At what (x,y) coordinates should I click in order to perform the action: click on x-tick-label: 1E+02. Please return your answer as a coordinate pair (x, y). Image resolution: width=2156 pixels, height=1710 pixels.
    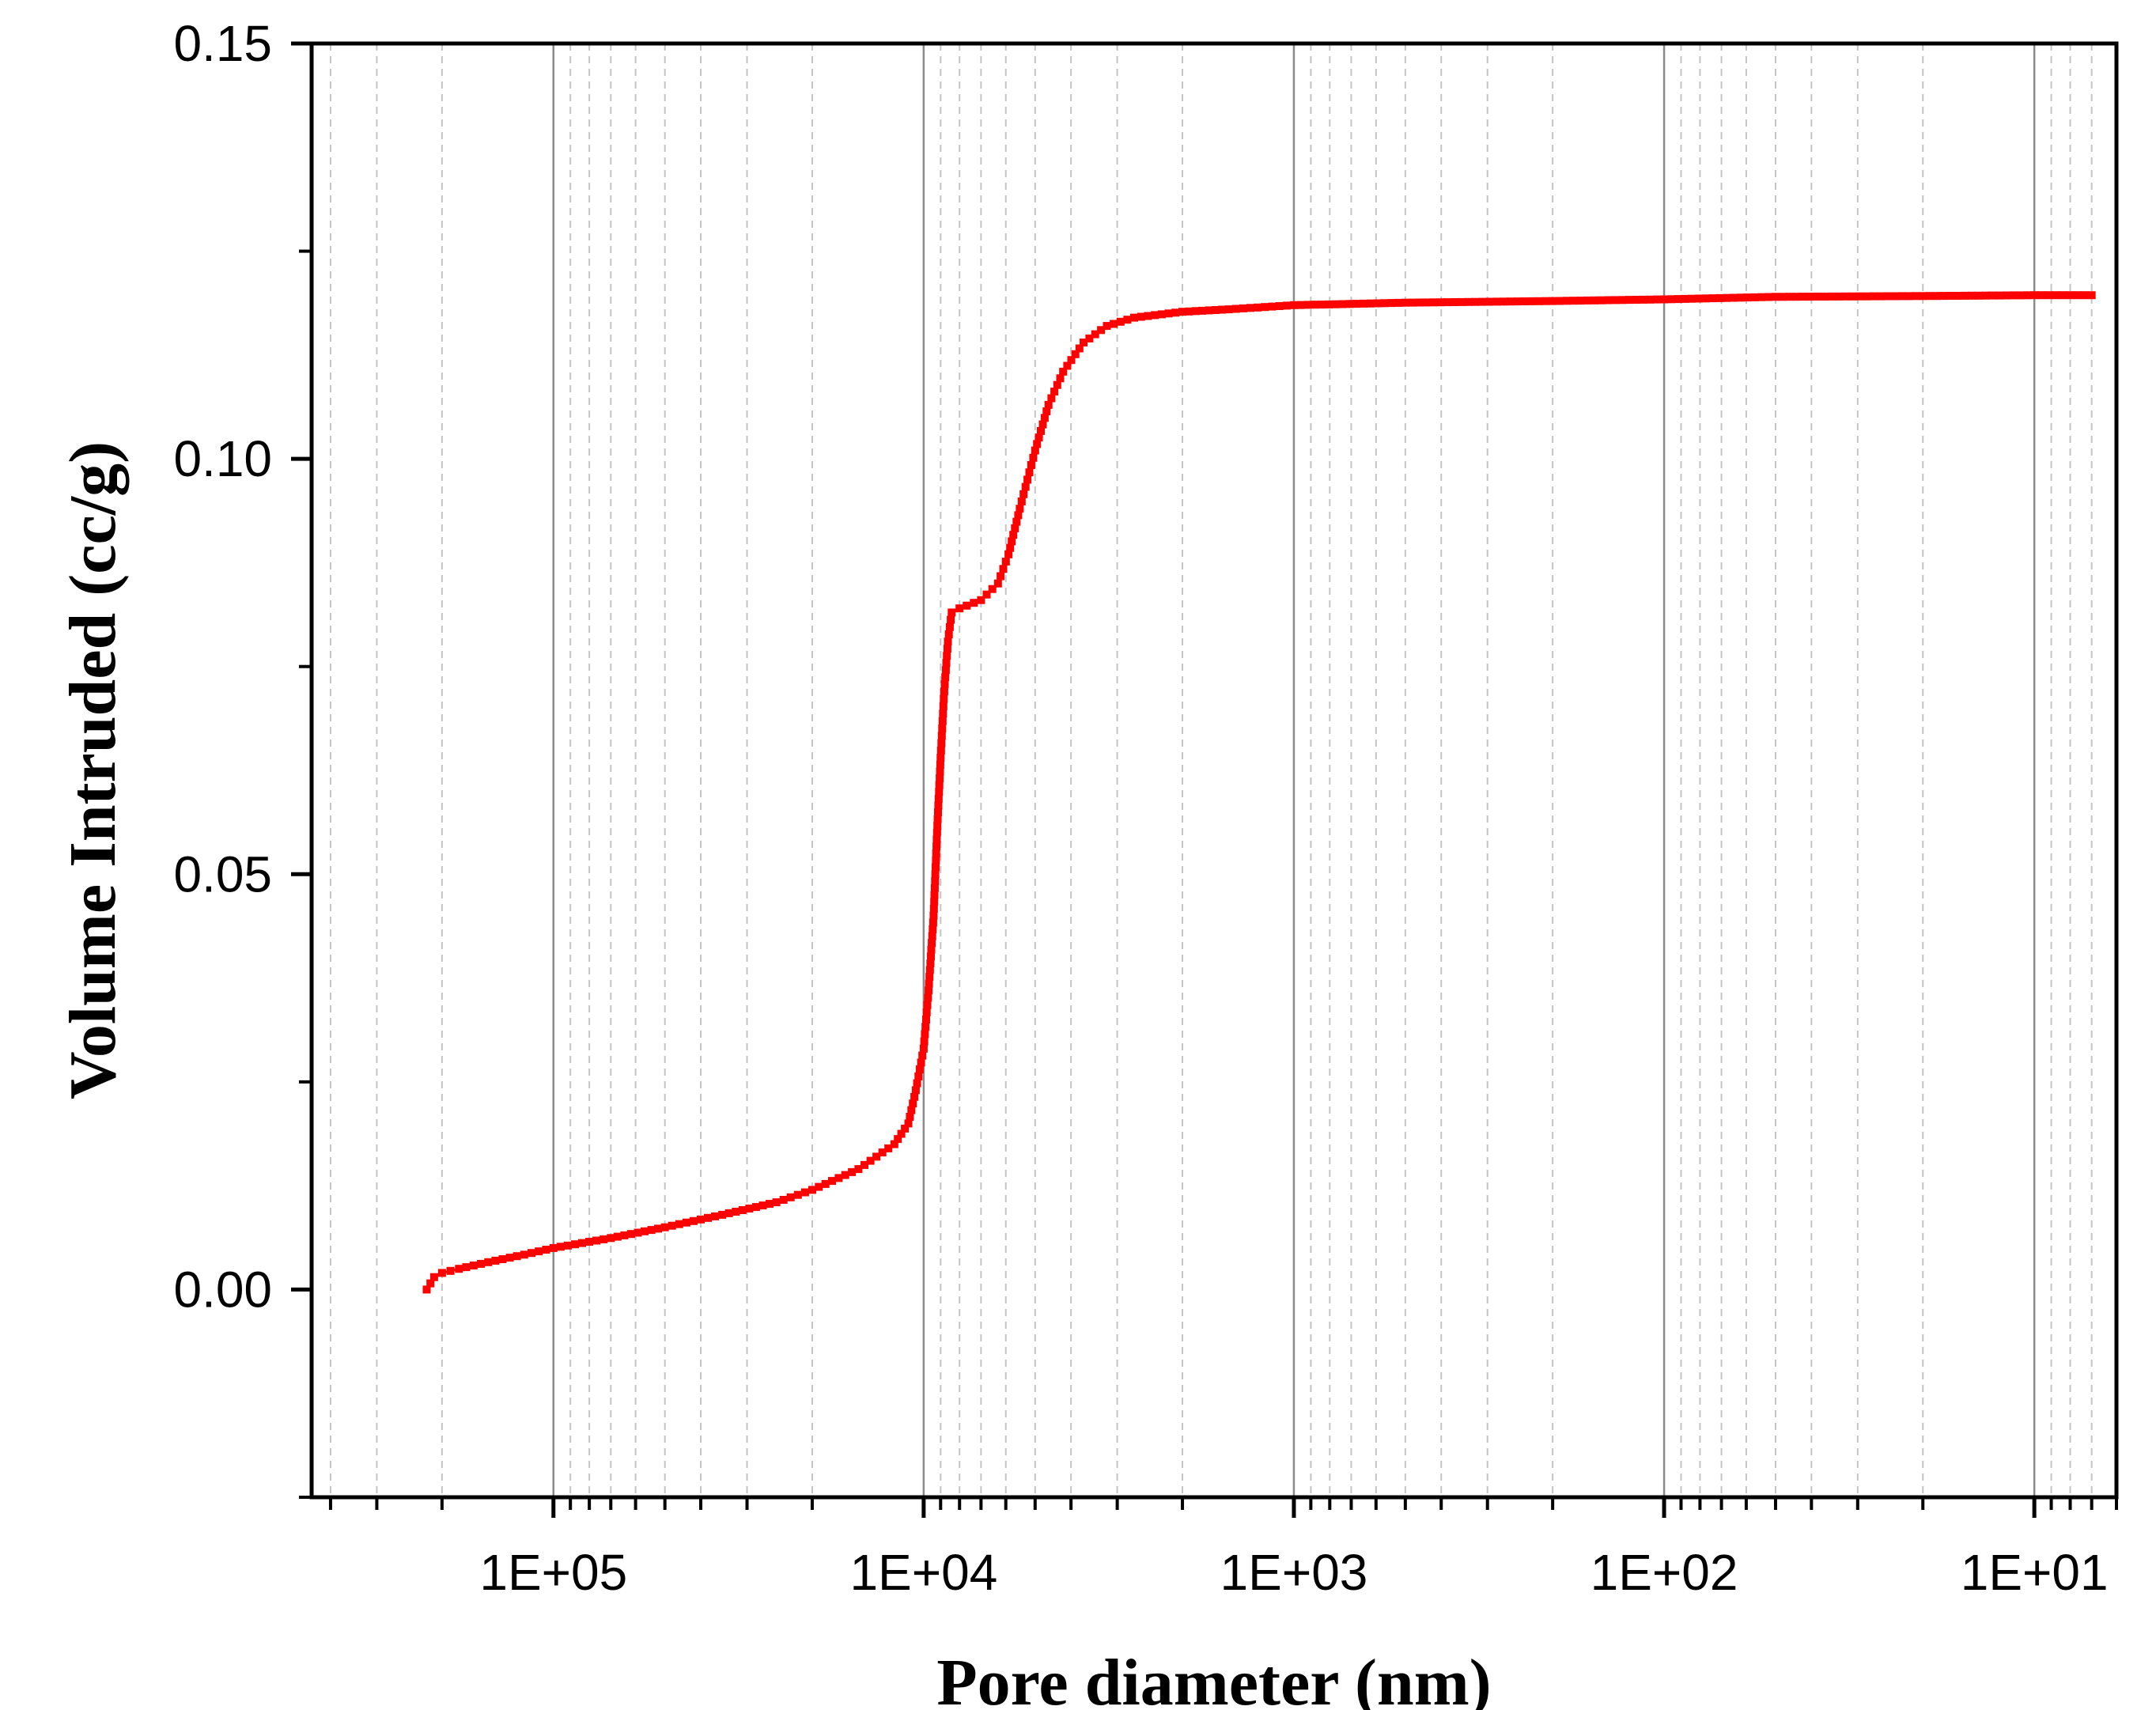
    Looking at the image, I should click on (1665, 1572).